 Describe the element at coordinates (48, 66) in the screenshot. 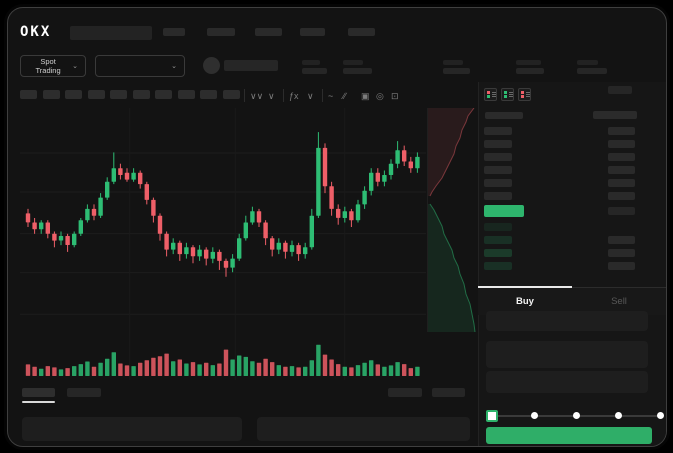

I see `market-type-label: Spot Trading` at that location.